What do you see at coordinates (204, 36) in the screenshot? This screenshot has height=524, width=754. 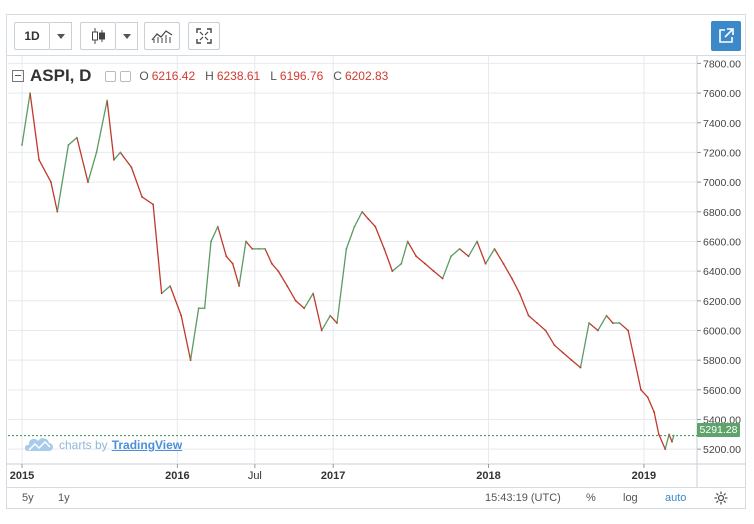 I see `fullscreen-button` at bounding box center [204, 36].